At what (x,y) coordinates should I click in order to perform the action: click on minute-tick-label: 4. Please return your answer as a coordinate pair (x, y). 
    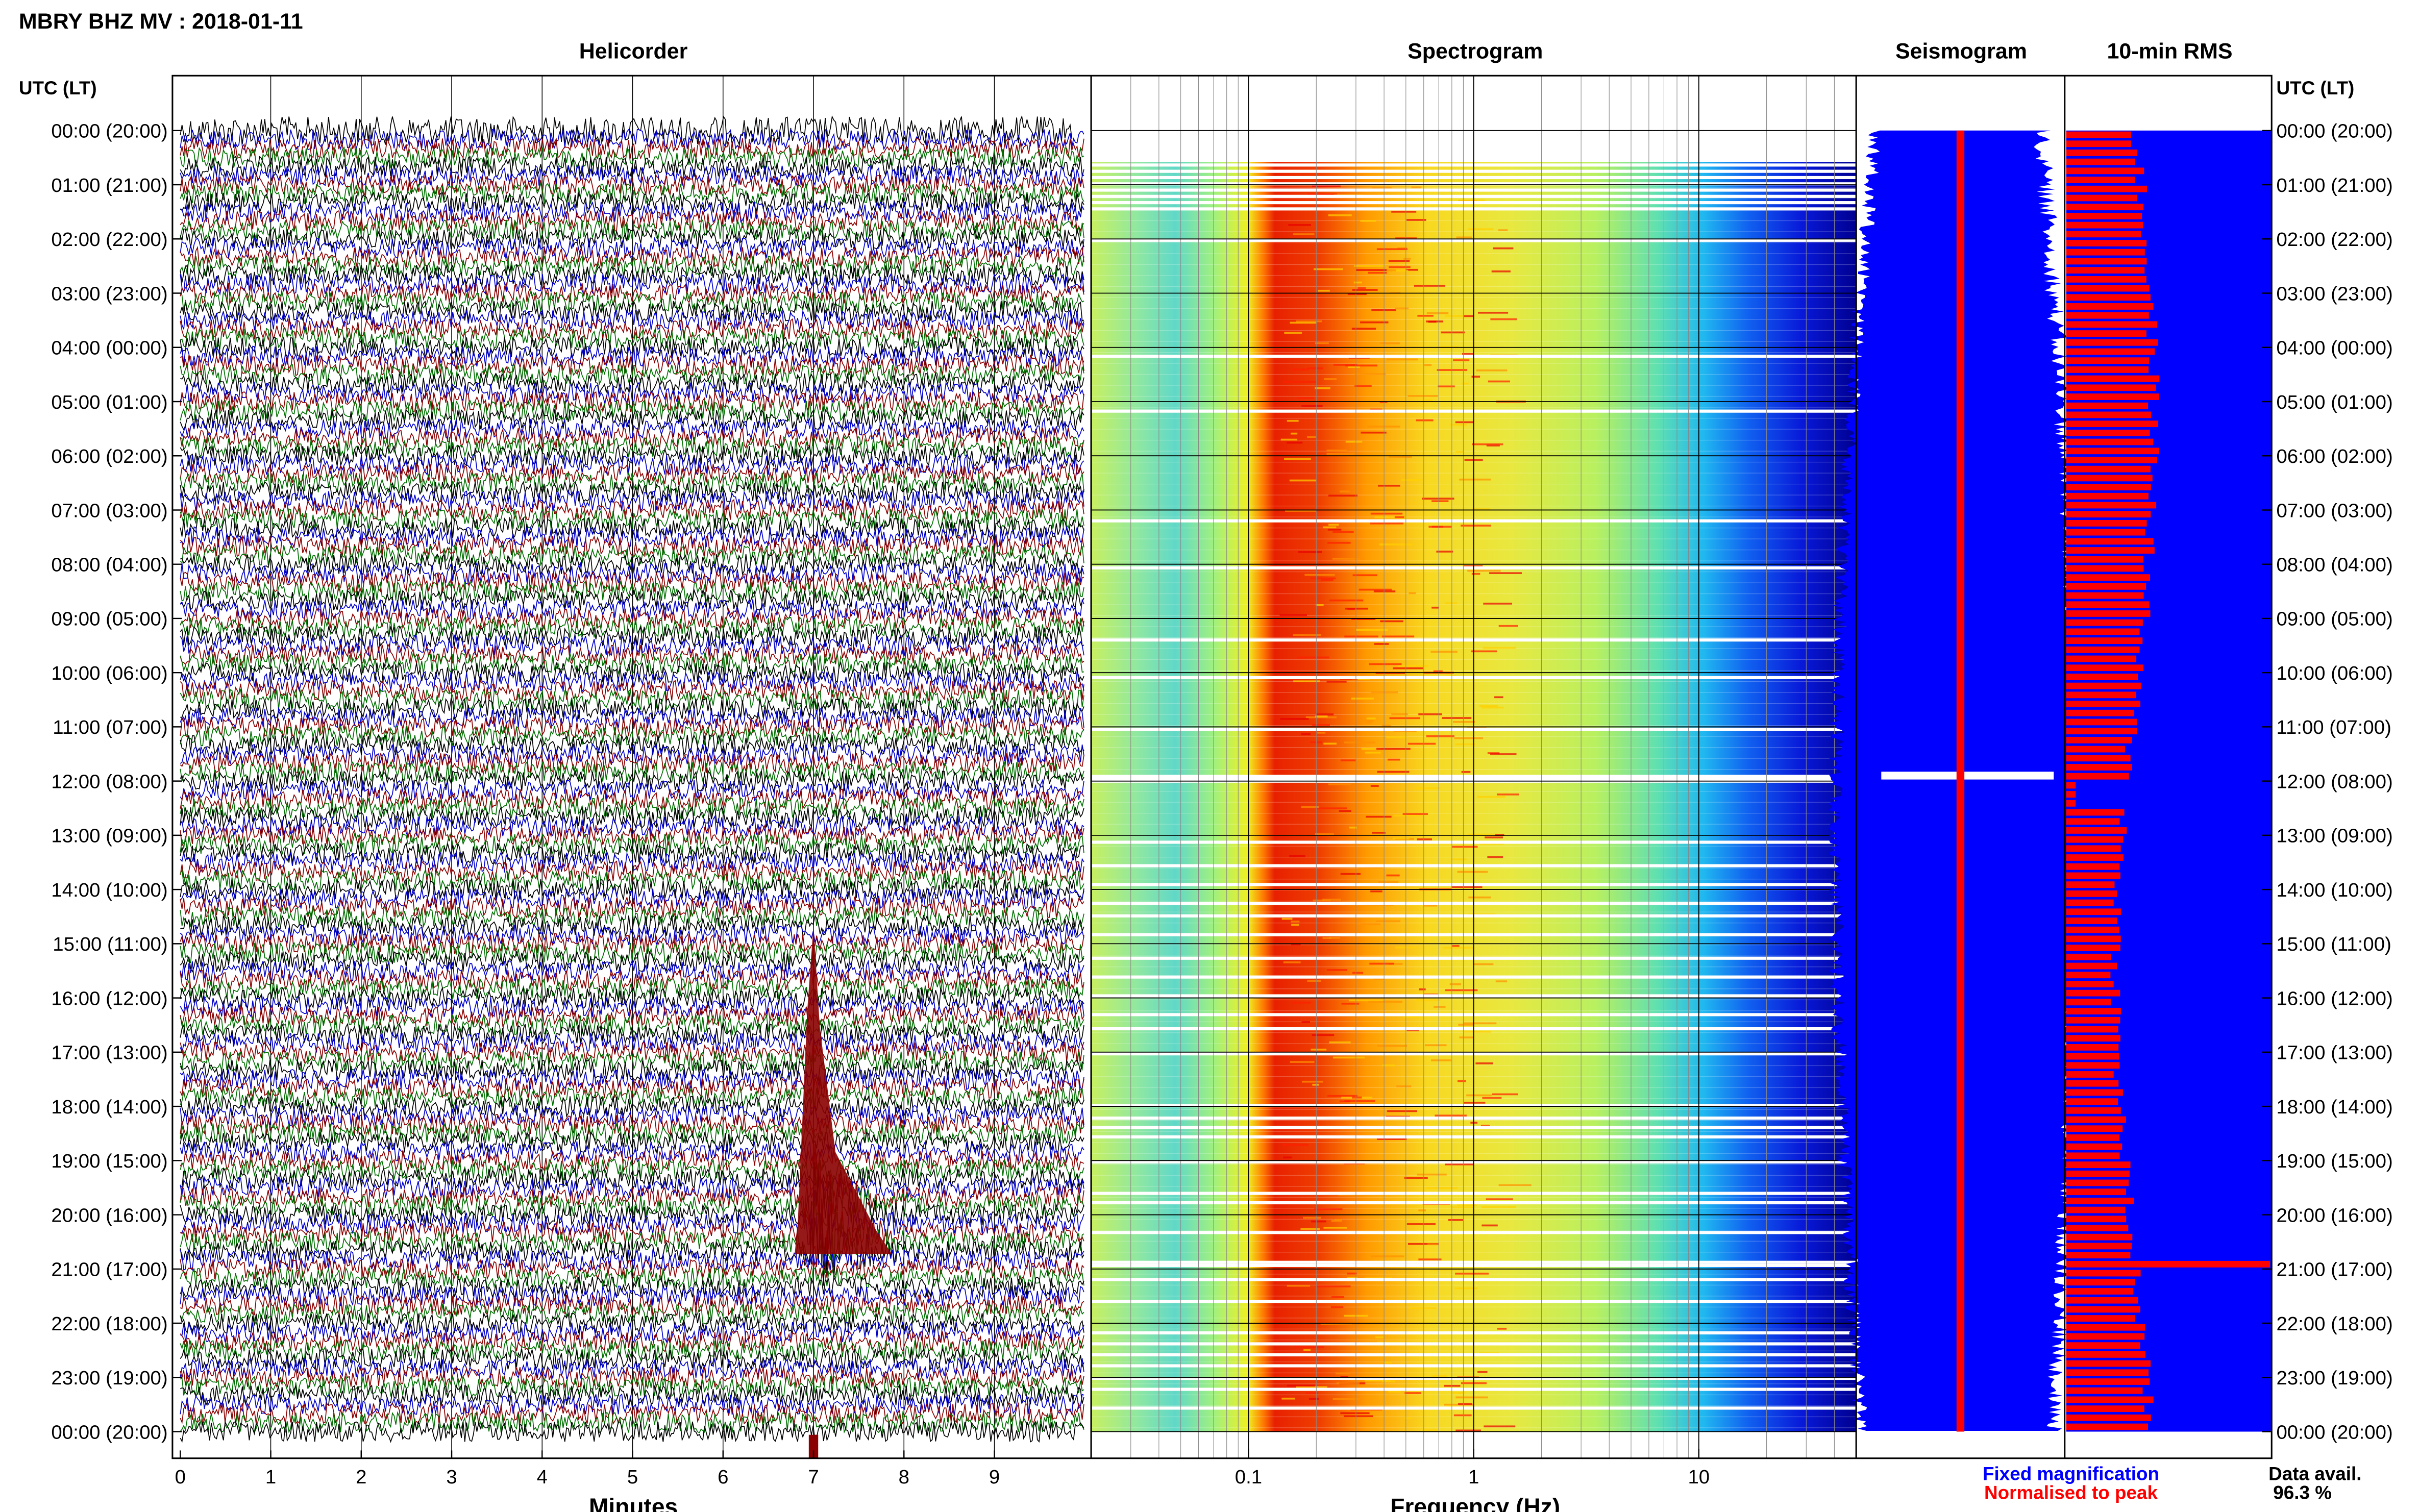
    Looking at the image, I should click on (542, 1477).